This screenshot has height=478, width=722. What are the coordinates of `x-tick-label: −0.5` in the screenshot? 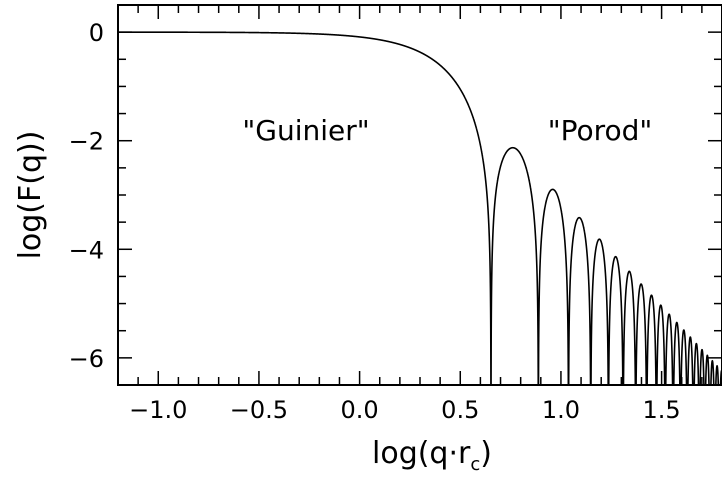 It's located at (259, 410).